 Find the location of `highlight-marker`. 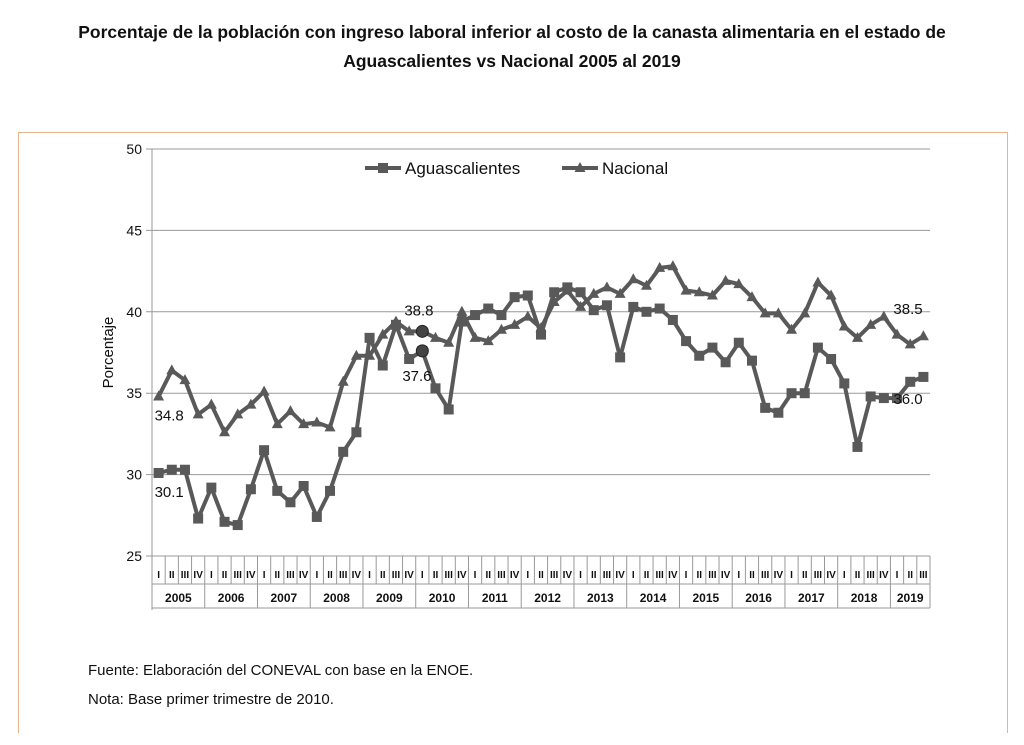

highlight-marker is located at coordinates (422, 331).